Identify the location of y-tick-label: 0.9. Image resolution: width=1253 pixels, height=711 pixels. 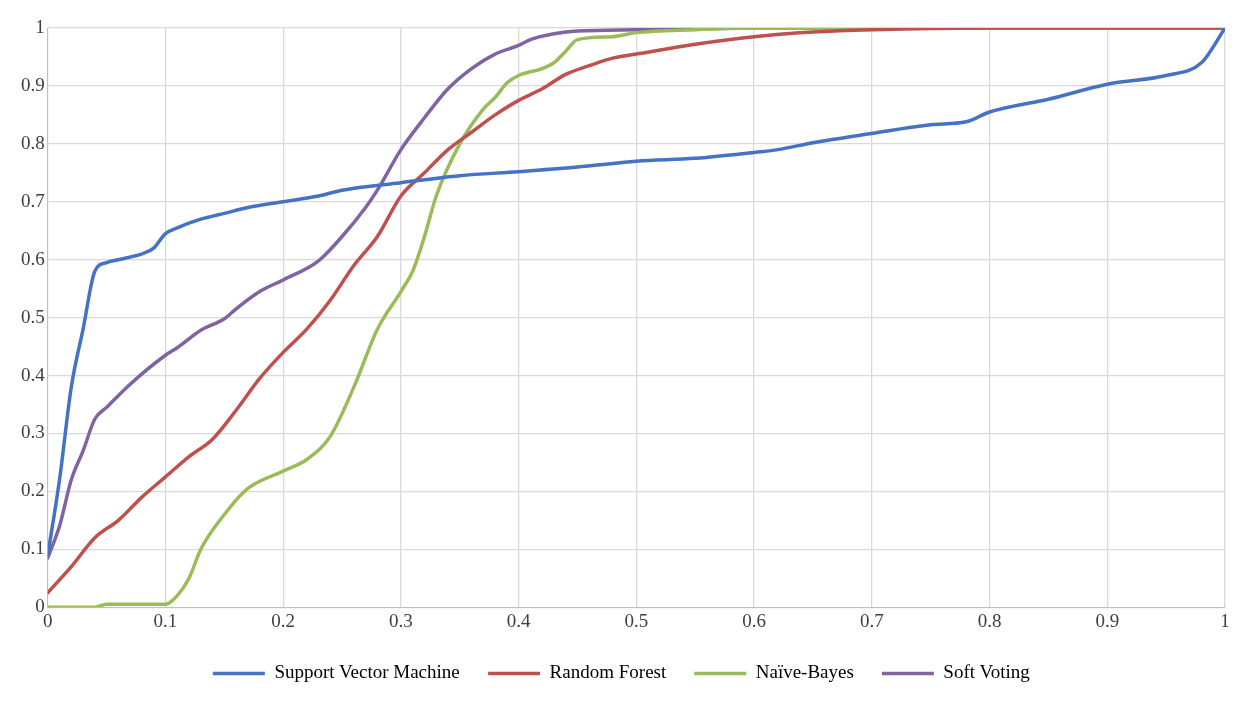
(33, 84).